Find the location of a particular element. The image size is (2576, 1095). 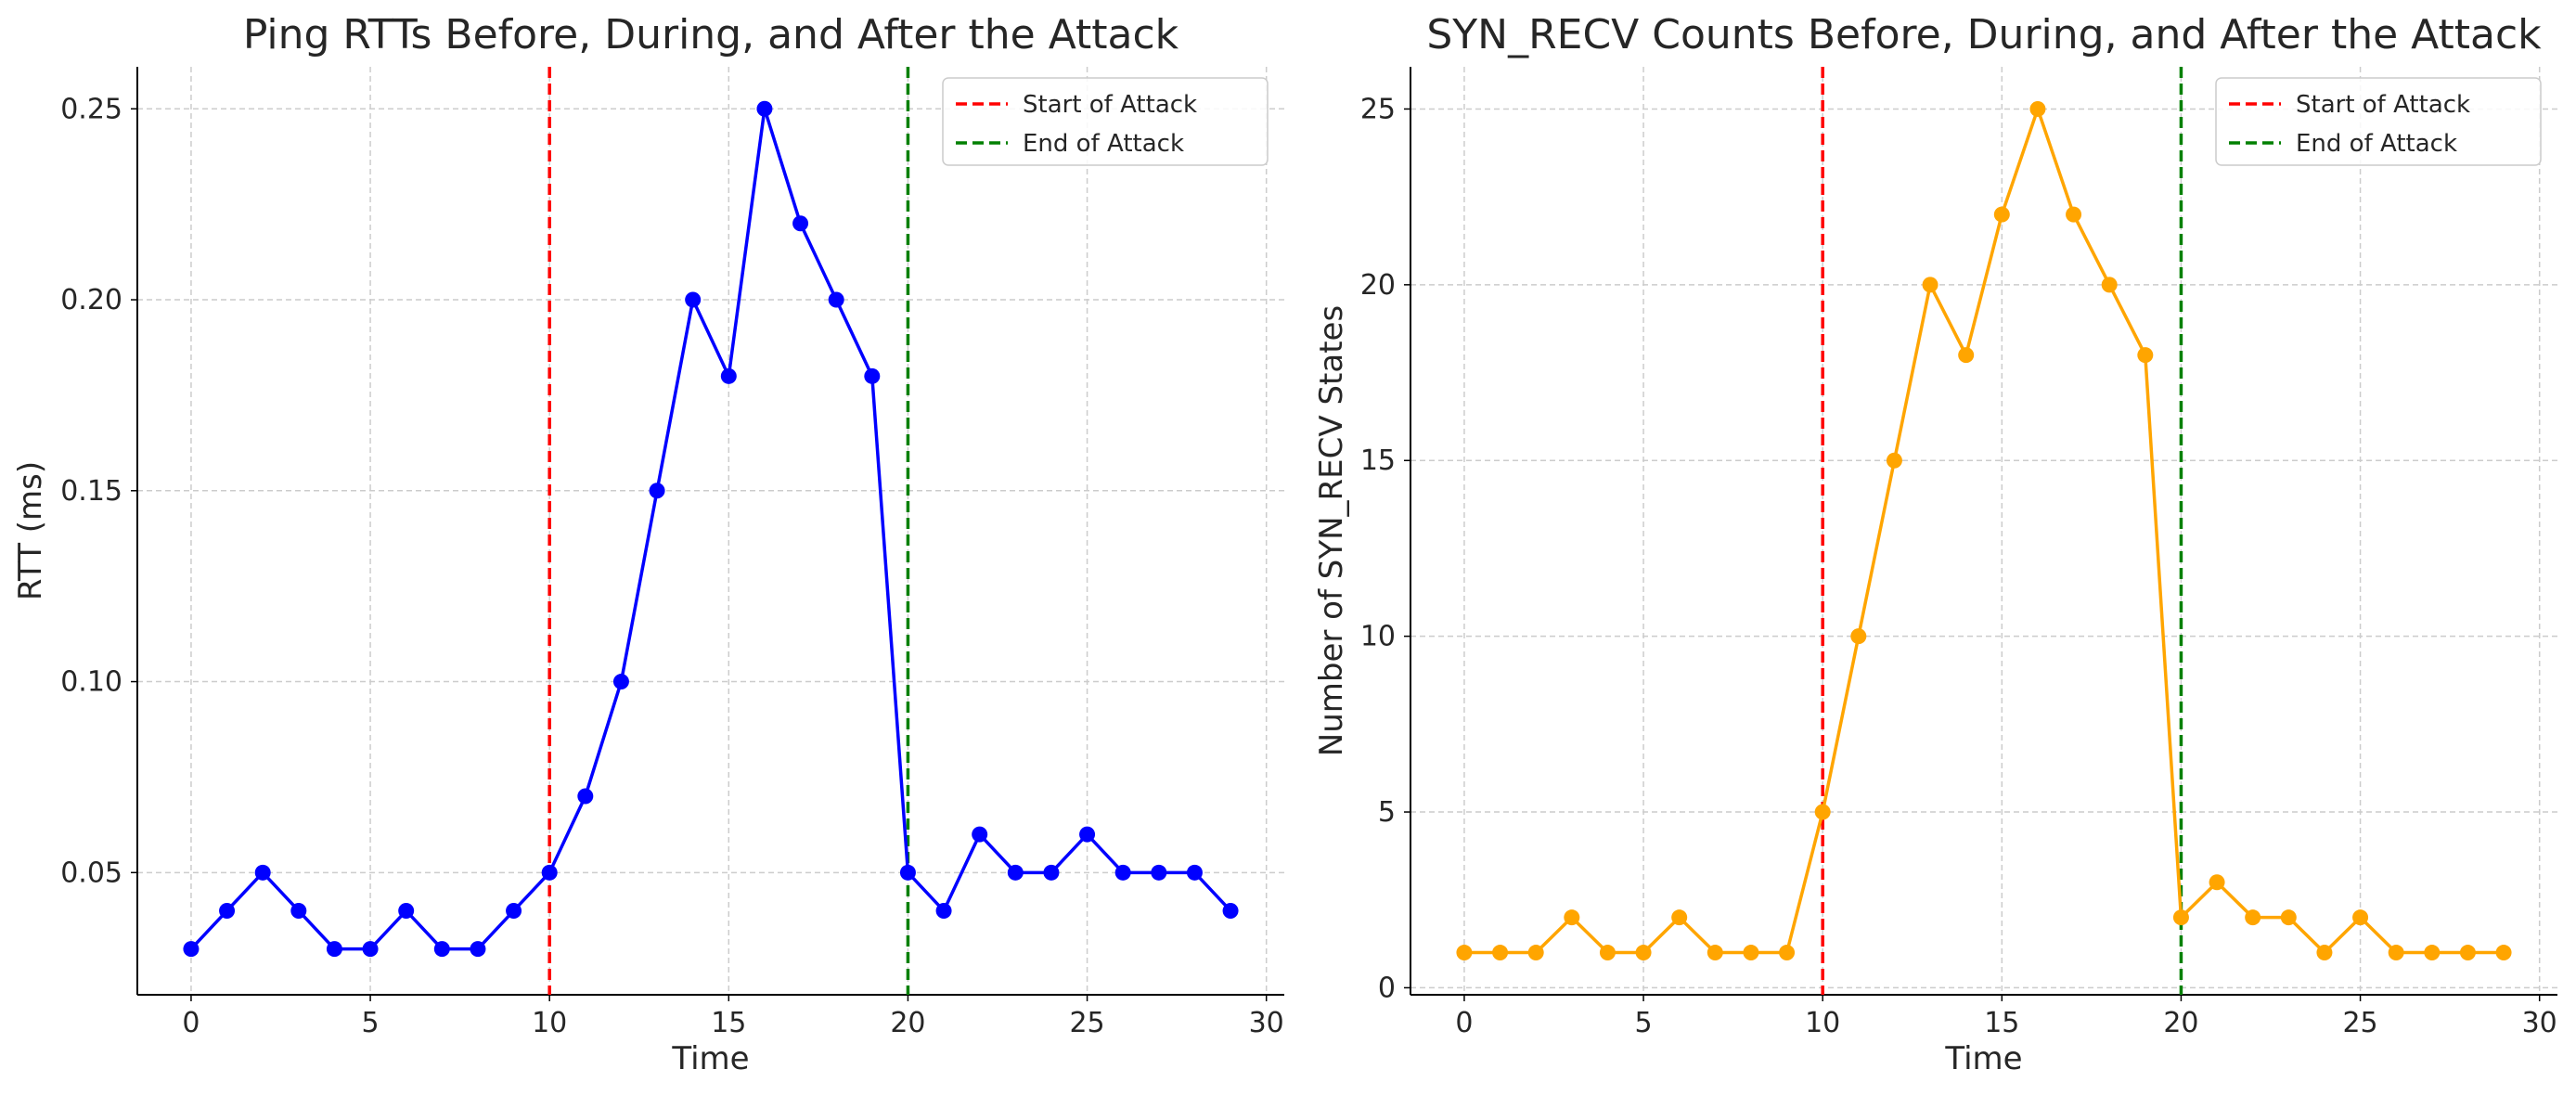

y-tick-label: 15 is located at coordinates (1378, 460).